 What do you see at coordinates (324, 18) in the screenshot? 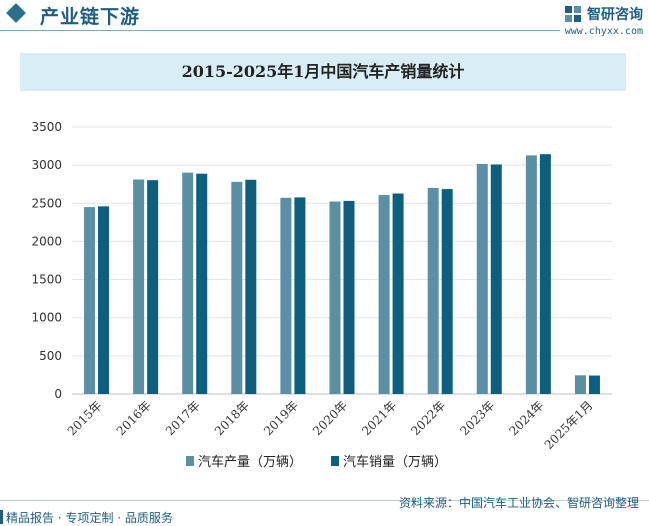
I see `header: 产业链下游 智研咨询 www.chyxx.com` at bounding box center [324, 18].